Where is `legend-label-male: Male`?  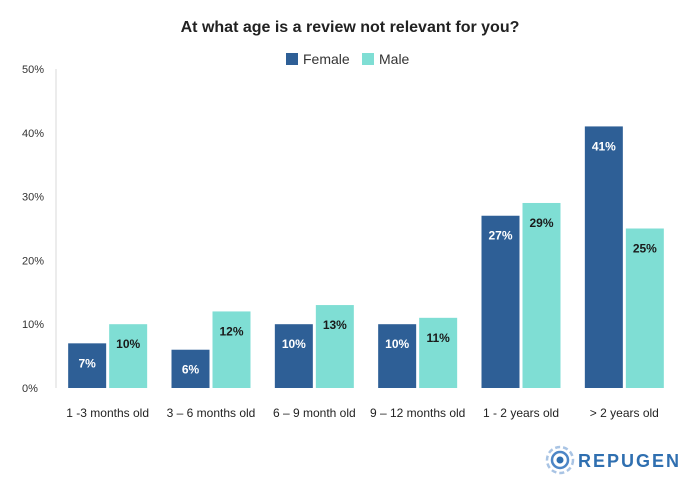 legend-label-male: Male is located at coordinates (394, 59).